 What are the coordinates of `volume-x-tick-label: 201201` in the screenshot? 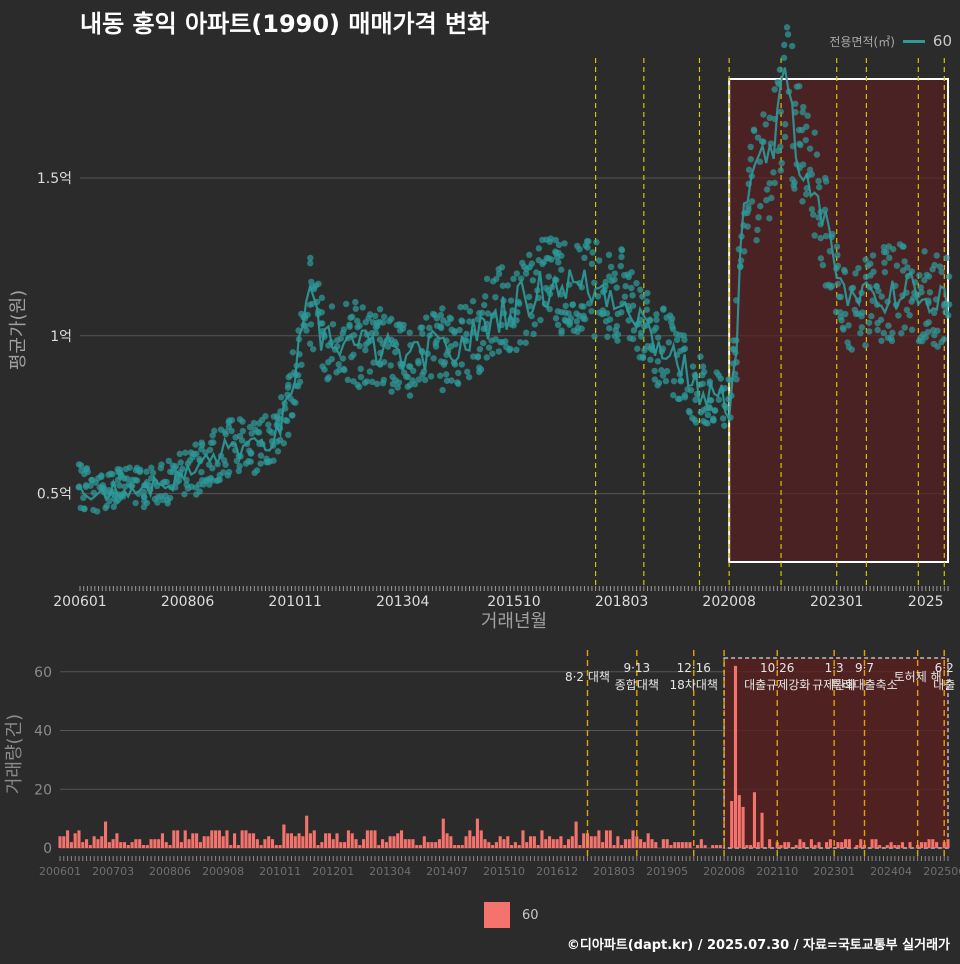 It's located at (333, 871).